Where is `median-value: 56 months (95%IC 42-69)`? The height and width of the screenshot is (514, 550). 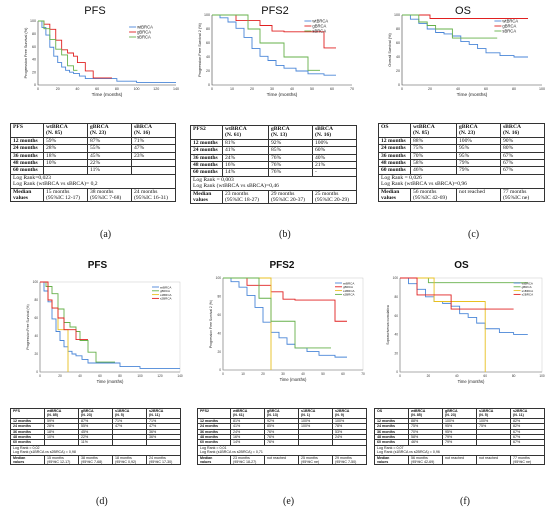 median-value: 56 months (95%IC 42-69) is located at coordinates (433, 195).